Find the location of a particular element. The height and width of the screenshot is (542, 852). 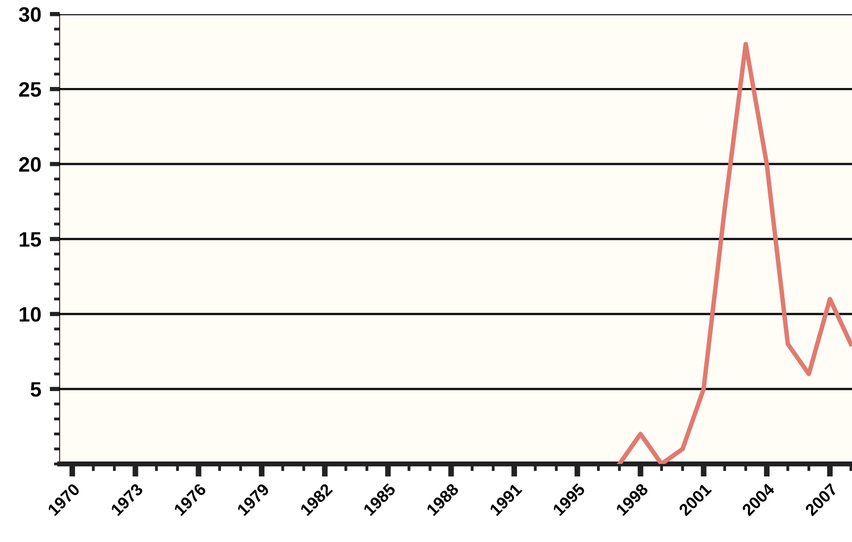

y-tick-label: 5 is located at coordinates (36, 389).